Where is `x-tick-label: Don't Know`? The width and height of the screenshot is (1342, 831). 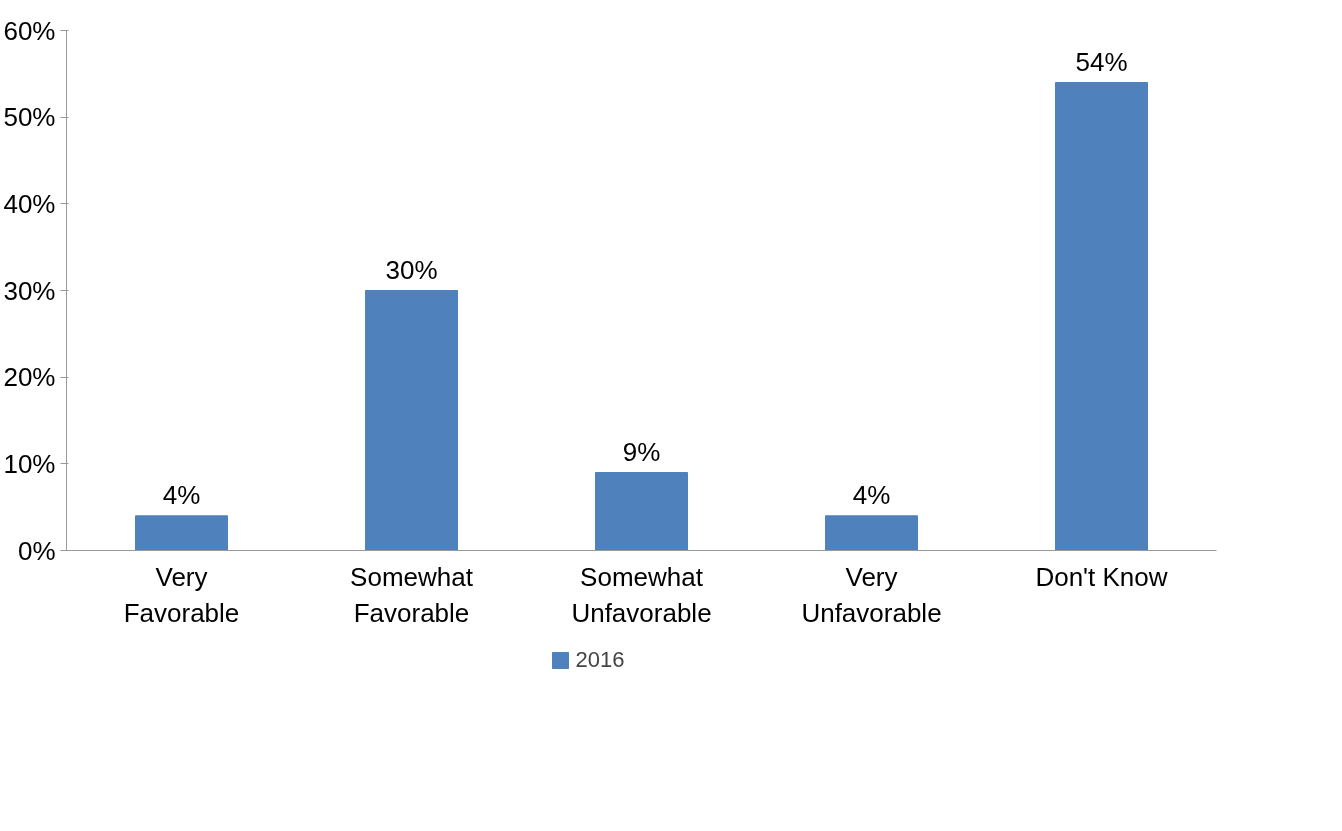
x-tick-label: Don't Know is located at coordinates (1101, 576).